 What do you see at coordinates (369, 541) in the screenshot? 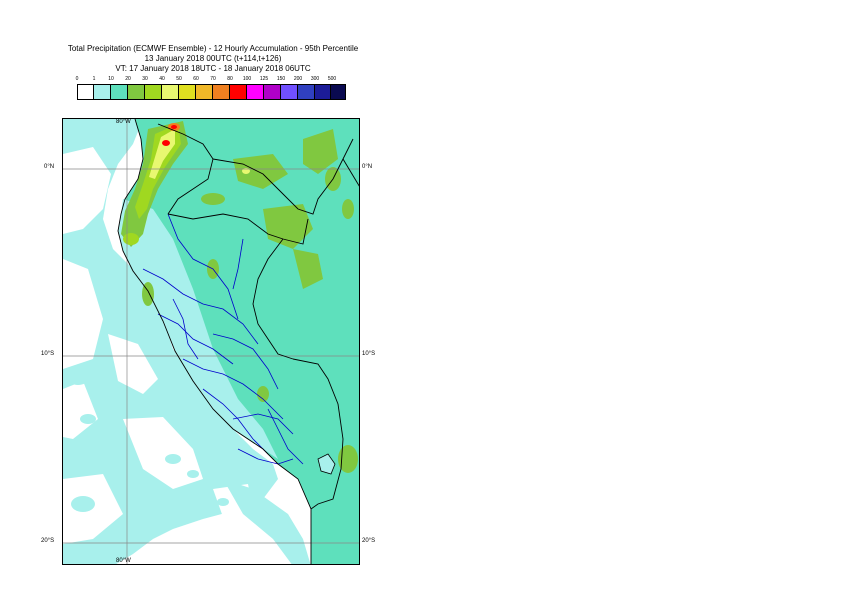
I see `lat-label-20s-right: 20°S` at bounding box center [369, 541].